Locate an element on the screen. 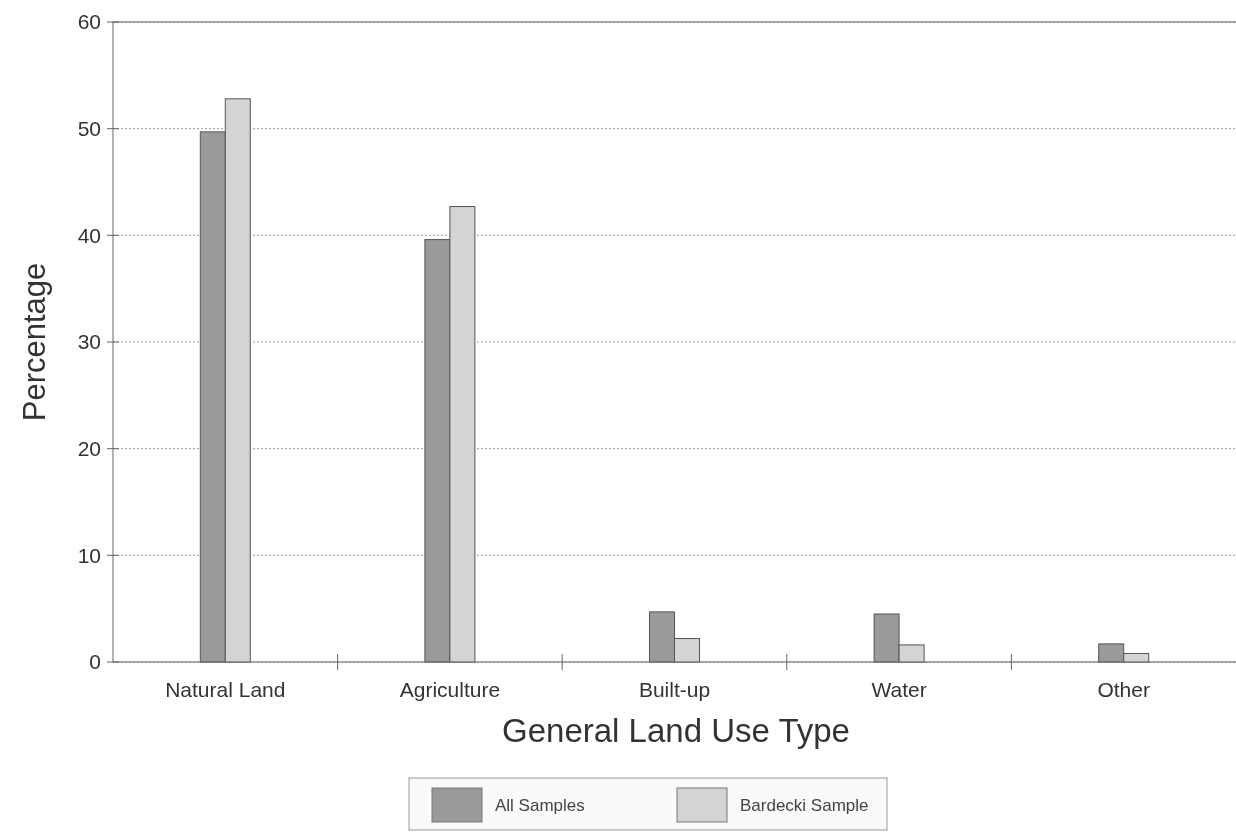 This screenshot has height=834, width=1236. x-axis-title: General Land Use Type is located at coordinates (676, 730).